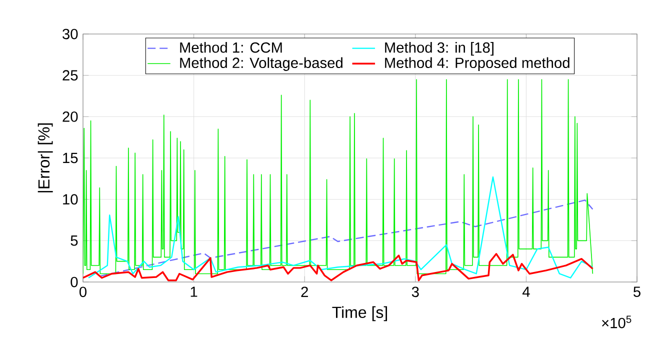  Describe the element at coordinates (82, 292) in the screenshot. I see `x-tick-label: 0` at that location.